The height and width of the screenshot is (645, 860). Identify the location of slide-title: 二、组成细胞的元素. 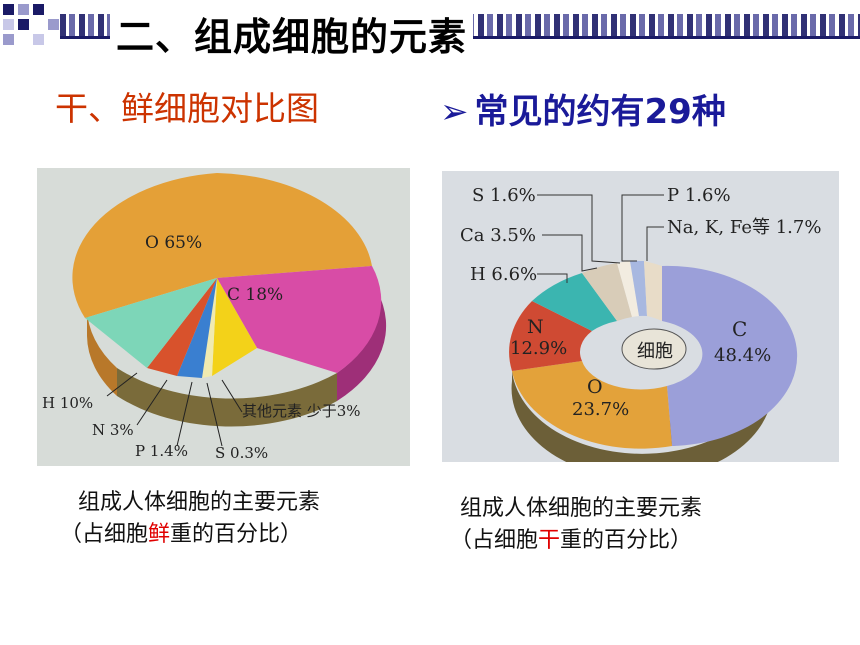
(292, 33).